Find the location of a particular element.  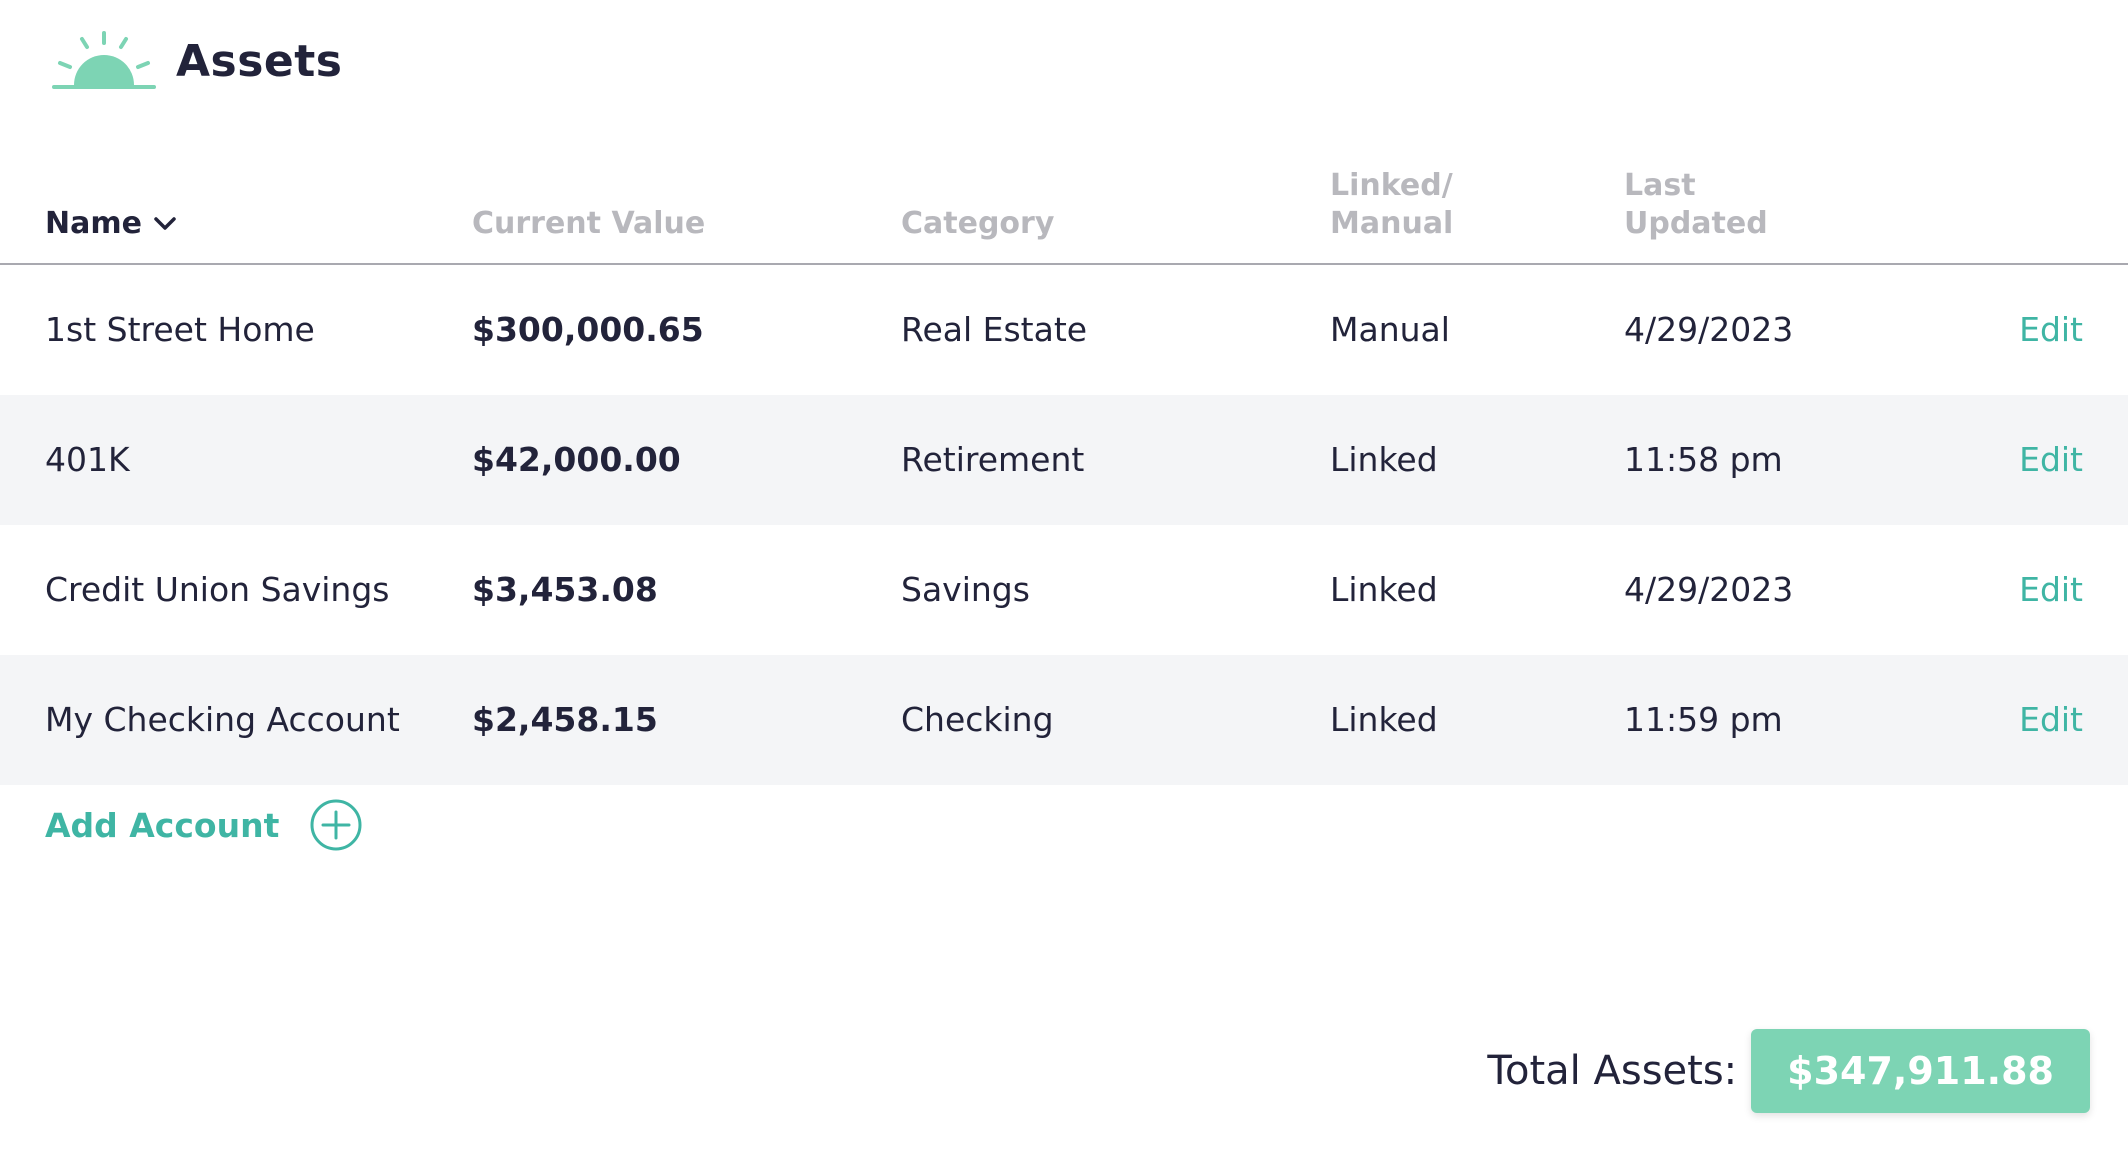

asset-linked-status: Manual is located at coordinates (1390, 329).